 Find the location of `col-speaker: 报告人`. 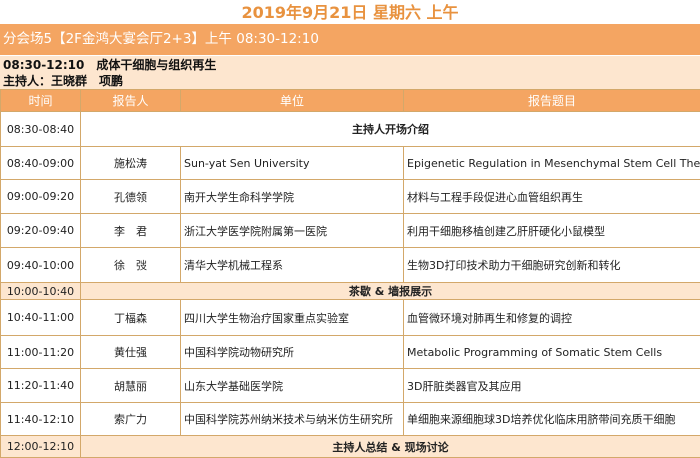

col-speaker: 报告人 is located at coordinates (131, 101).